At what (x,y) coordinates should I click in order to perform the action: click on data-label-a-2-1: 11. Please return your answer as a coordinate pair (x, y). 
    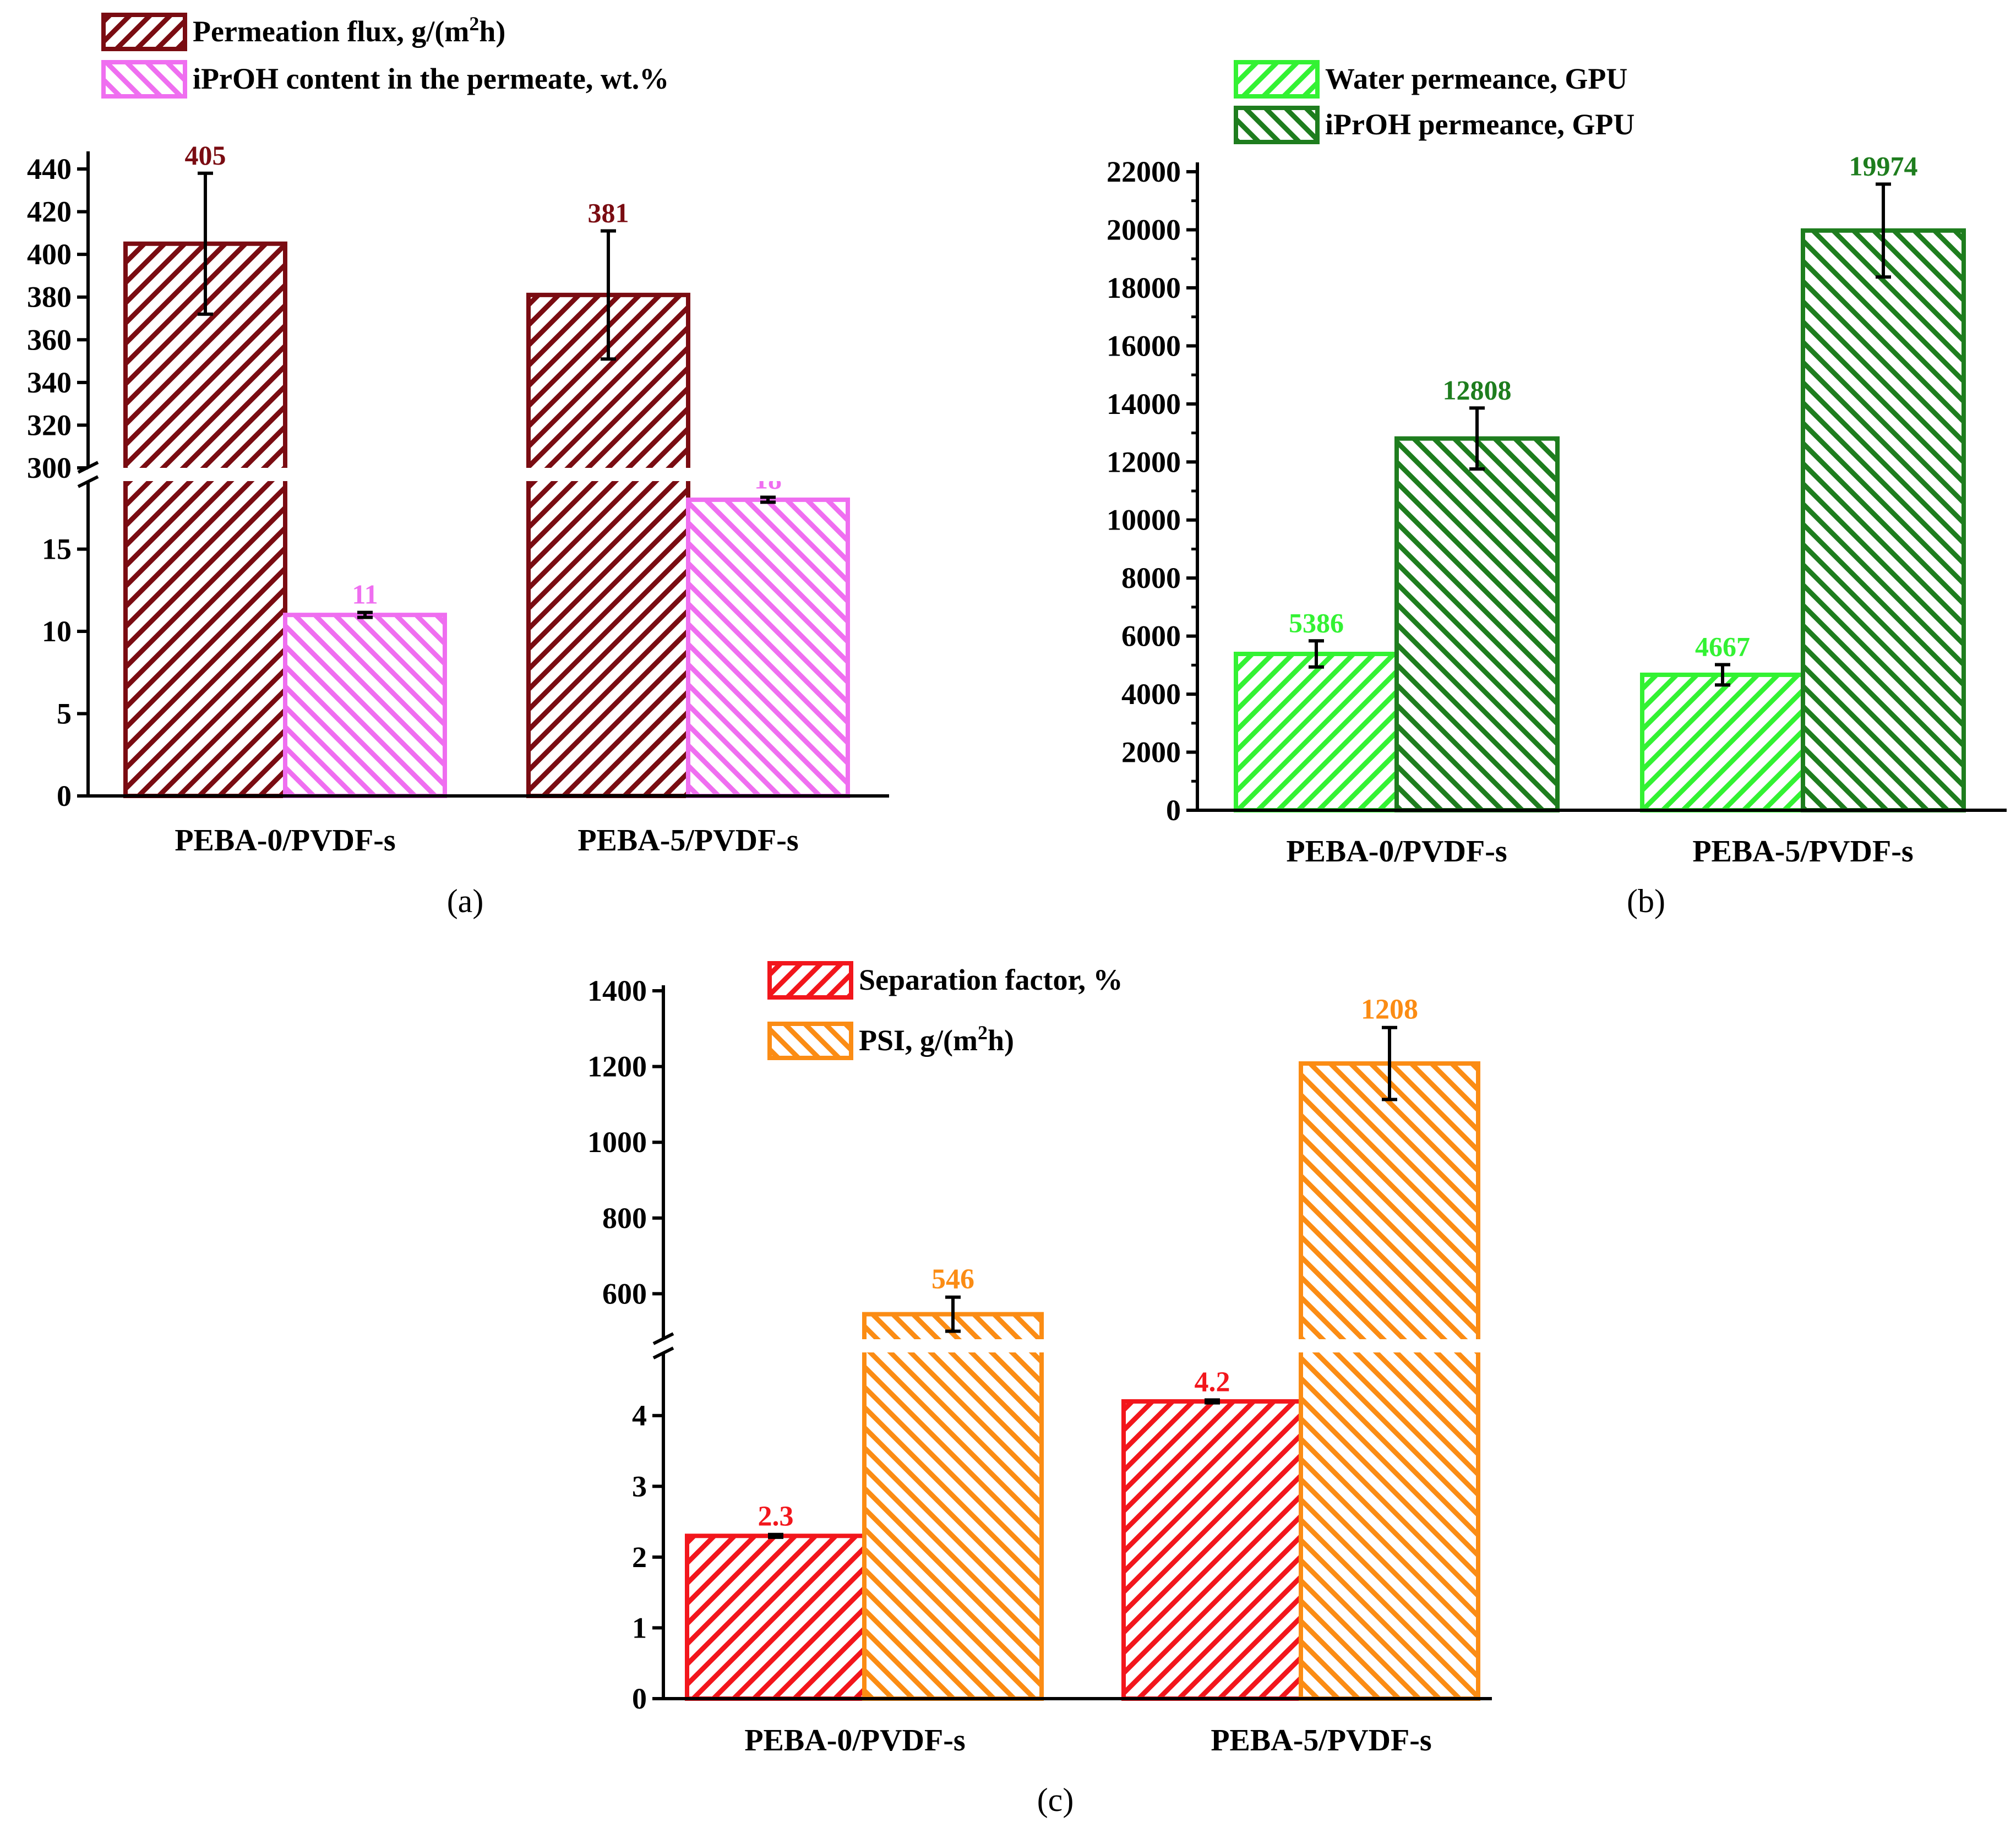
    Looking at the image, I should click on (365, 594).